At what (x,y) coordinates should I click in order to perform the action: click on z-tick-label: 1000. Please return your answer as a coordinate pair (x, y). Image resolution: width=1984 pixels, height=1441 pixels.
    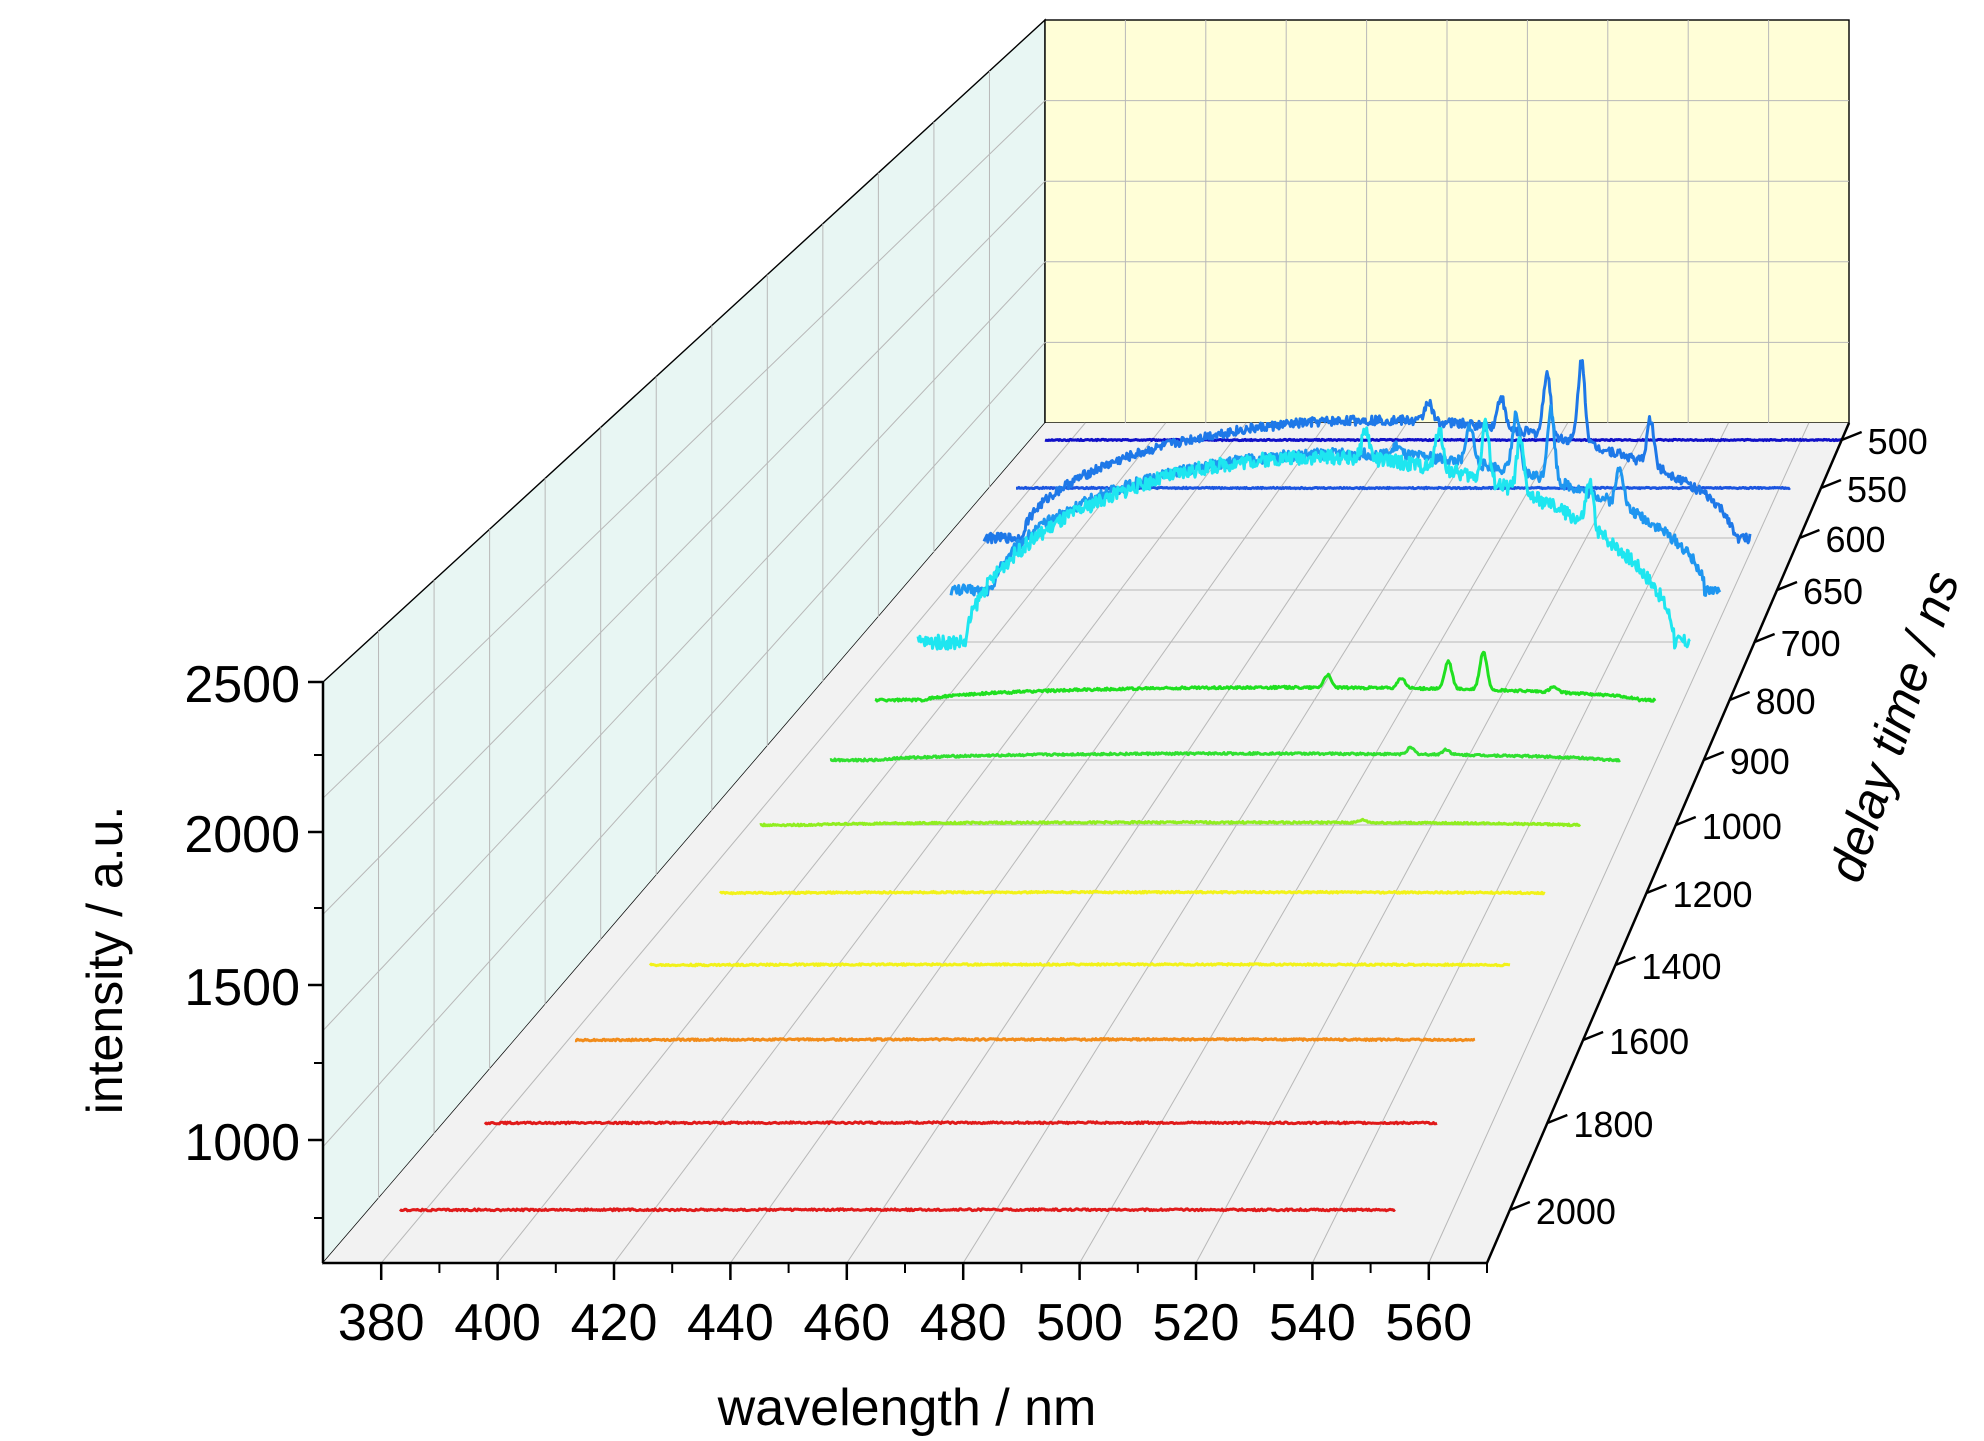
    Looking at the image, I should click on (1742, 826).